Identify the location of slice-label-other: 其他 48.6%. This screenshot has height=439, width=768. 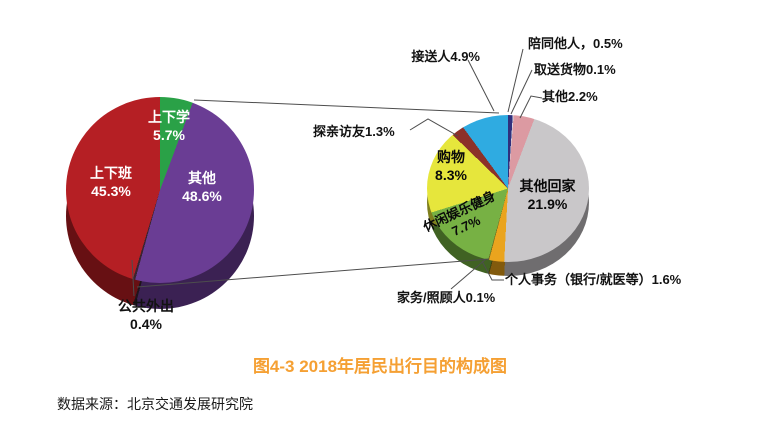
(202, 187).